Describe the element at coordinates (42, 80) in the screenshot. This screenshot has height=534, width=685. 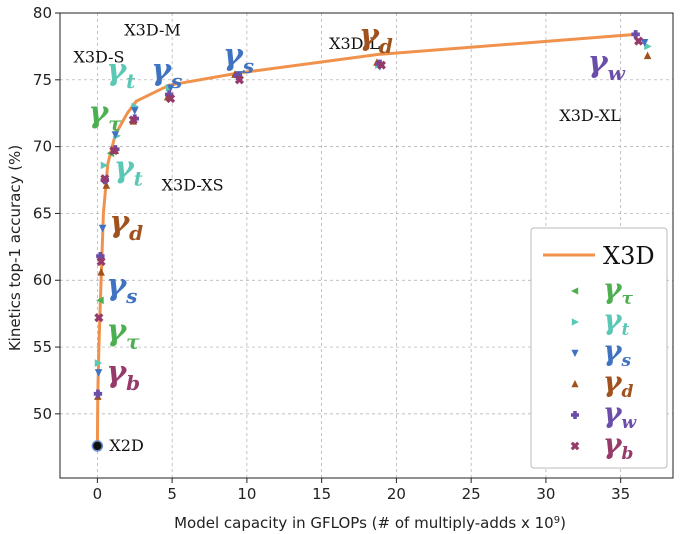
I see `y-tick-label: 75` at that location.